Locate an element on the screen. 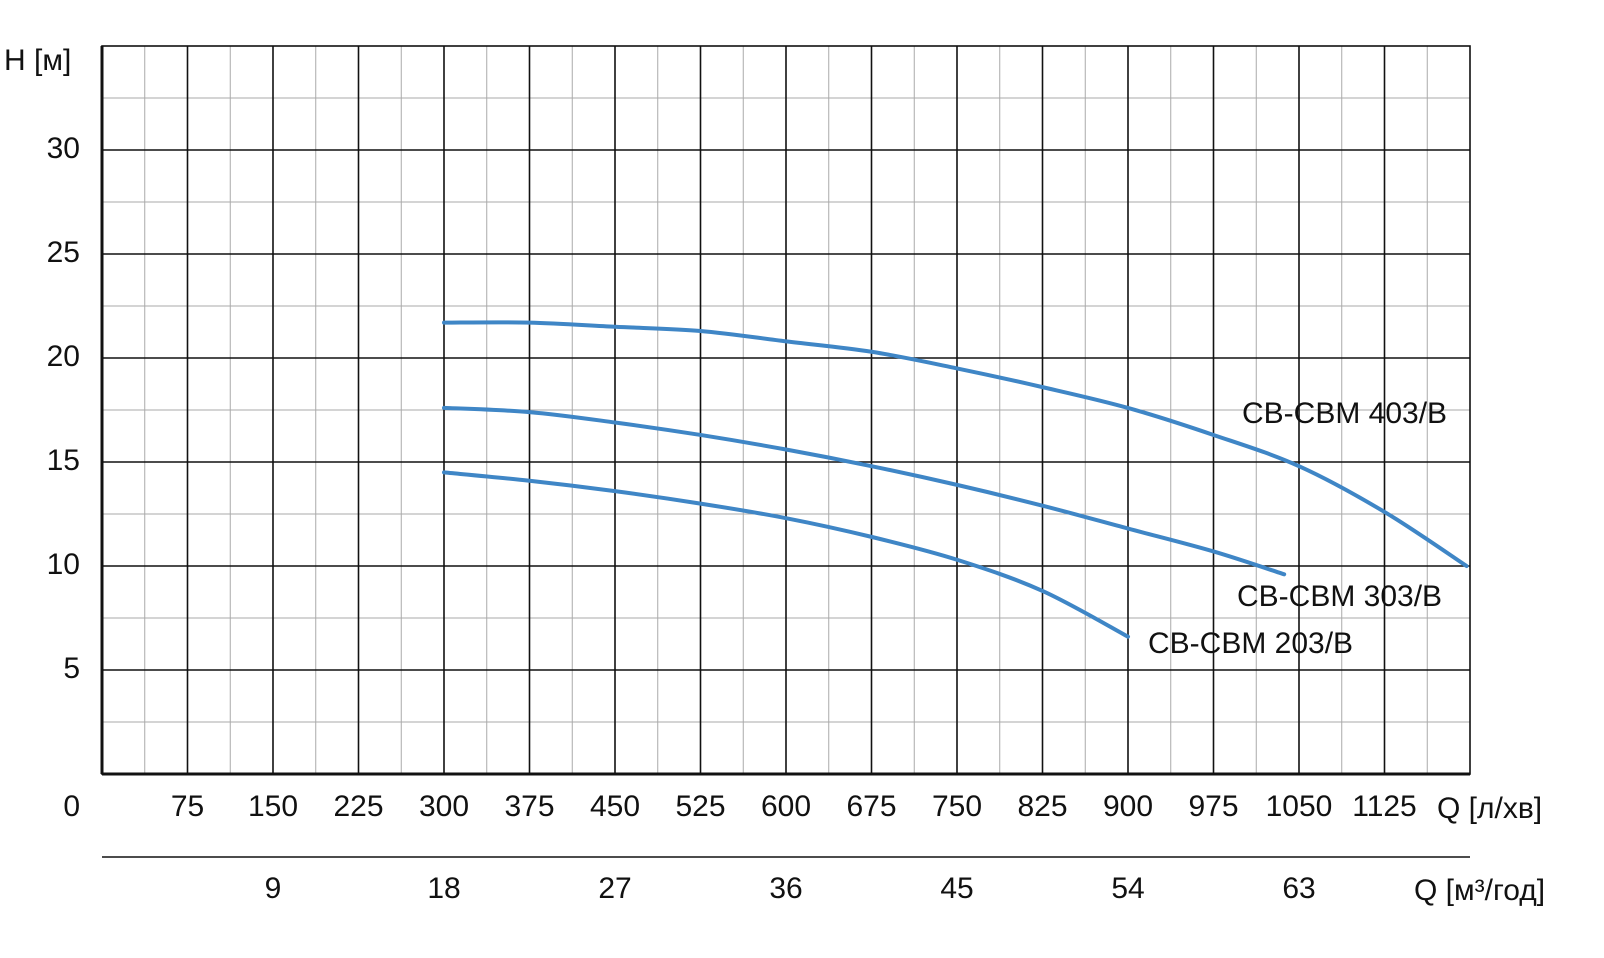 This screenshot has height=958, width=1604. x-tick-label: 300 is located at coordinates (444, 806).